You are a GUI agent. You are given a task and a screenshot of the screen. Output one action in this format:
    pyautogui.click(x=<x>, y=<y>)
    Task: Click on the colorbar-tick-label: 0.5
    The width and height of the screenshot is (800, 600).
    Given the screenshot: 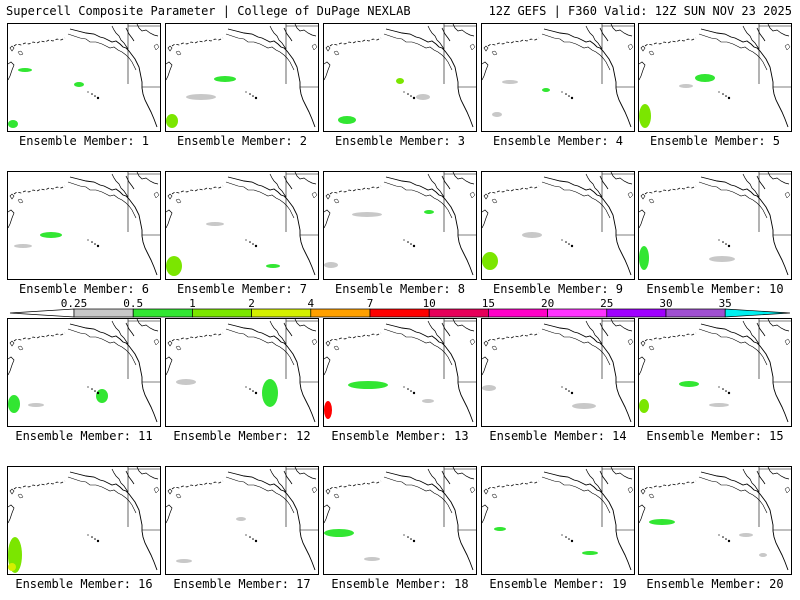 What is the action you would take?
    pyautogui.click(x=133, y=303)
    